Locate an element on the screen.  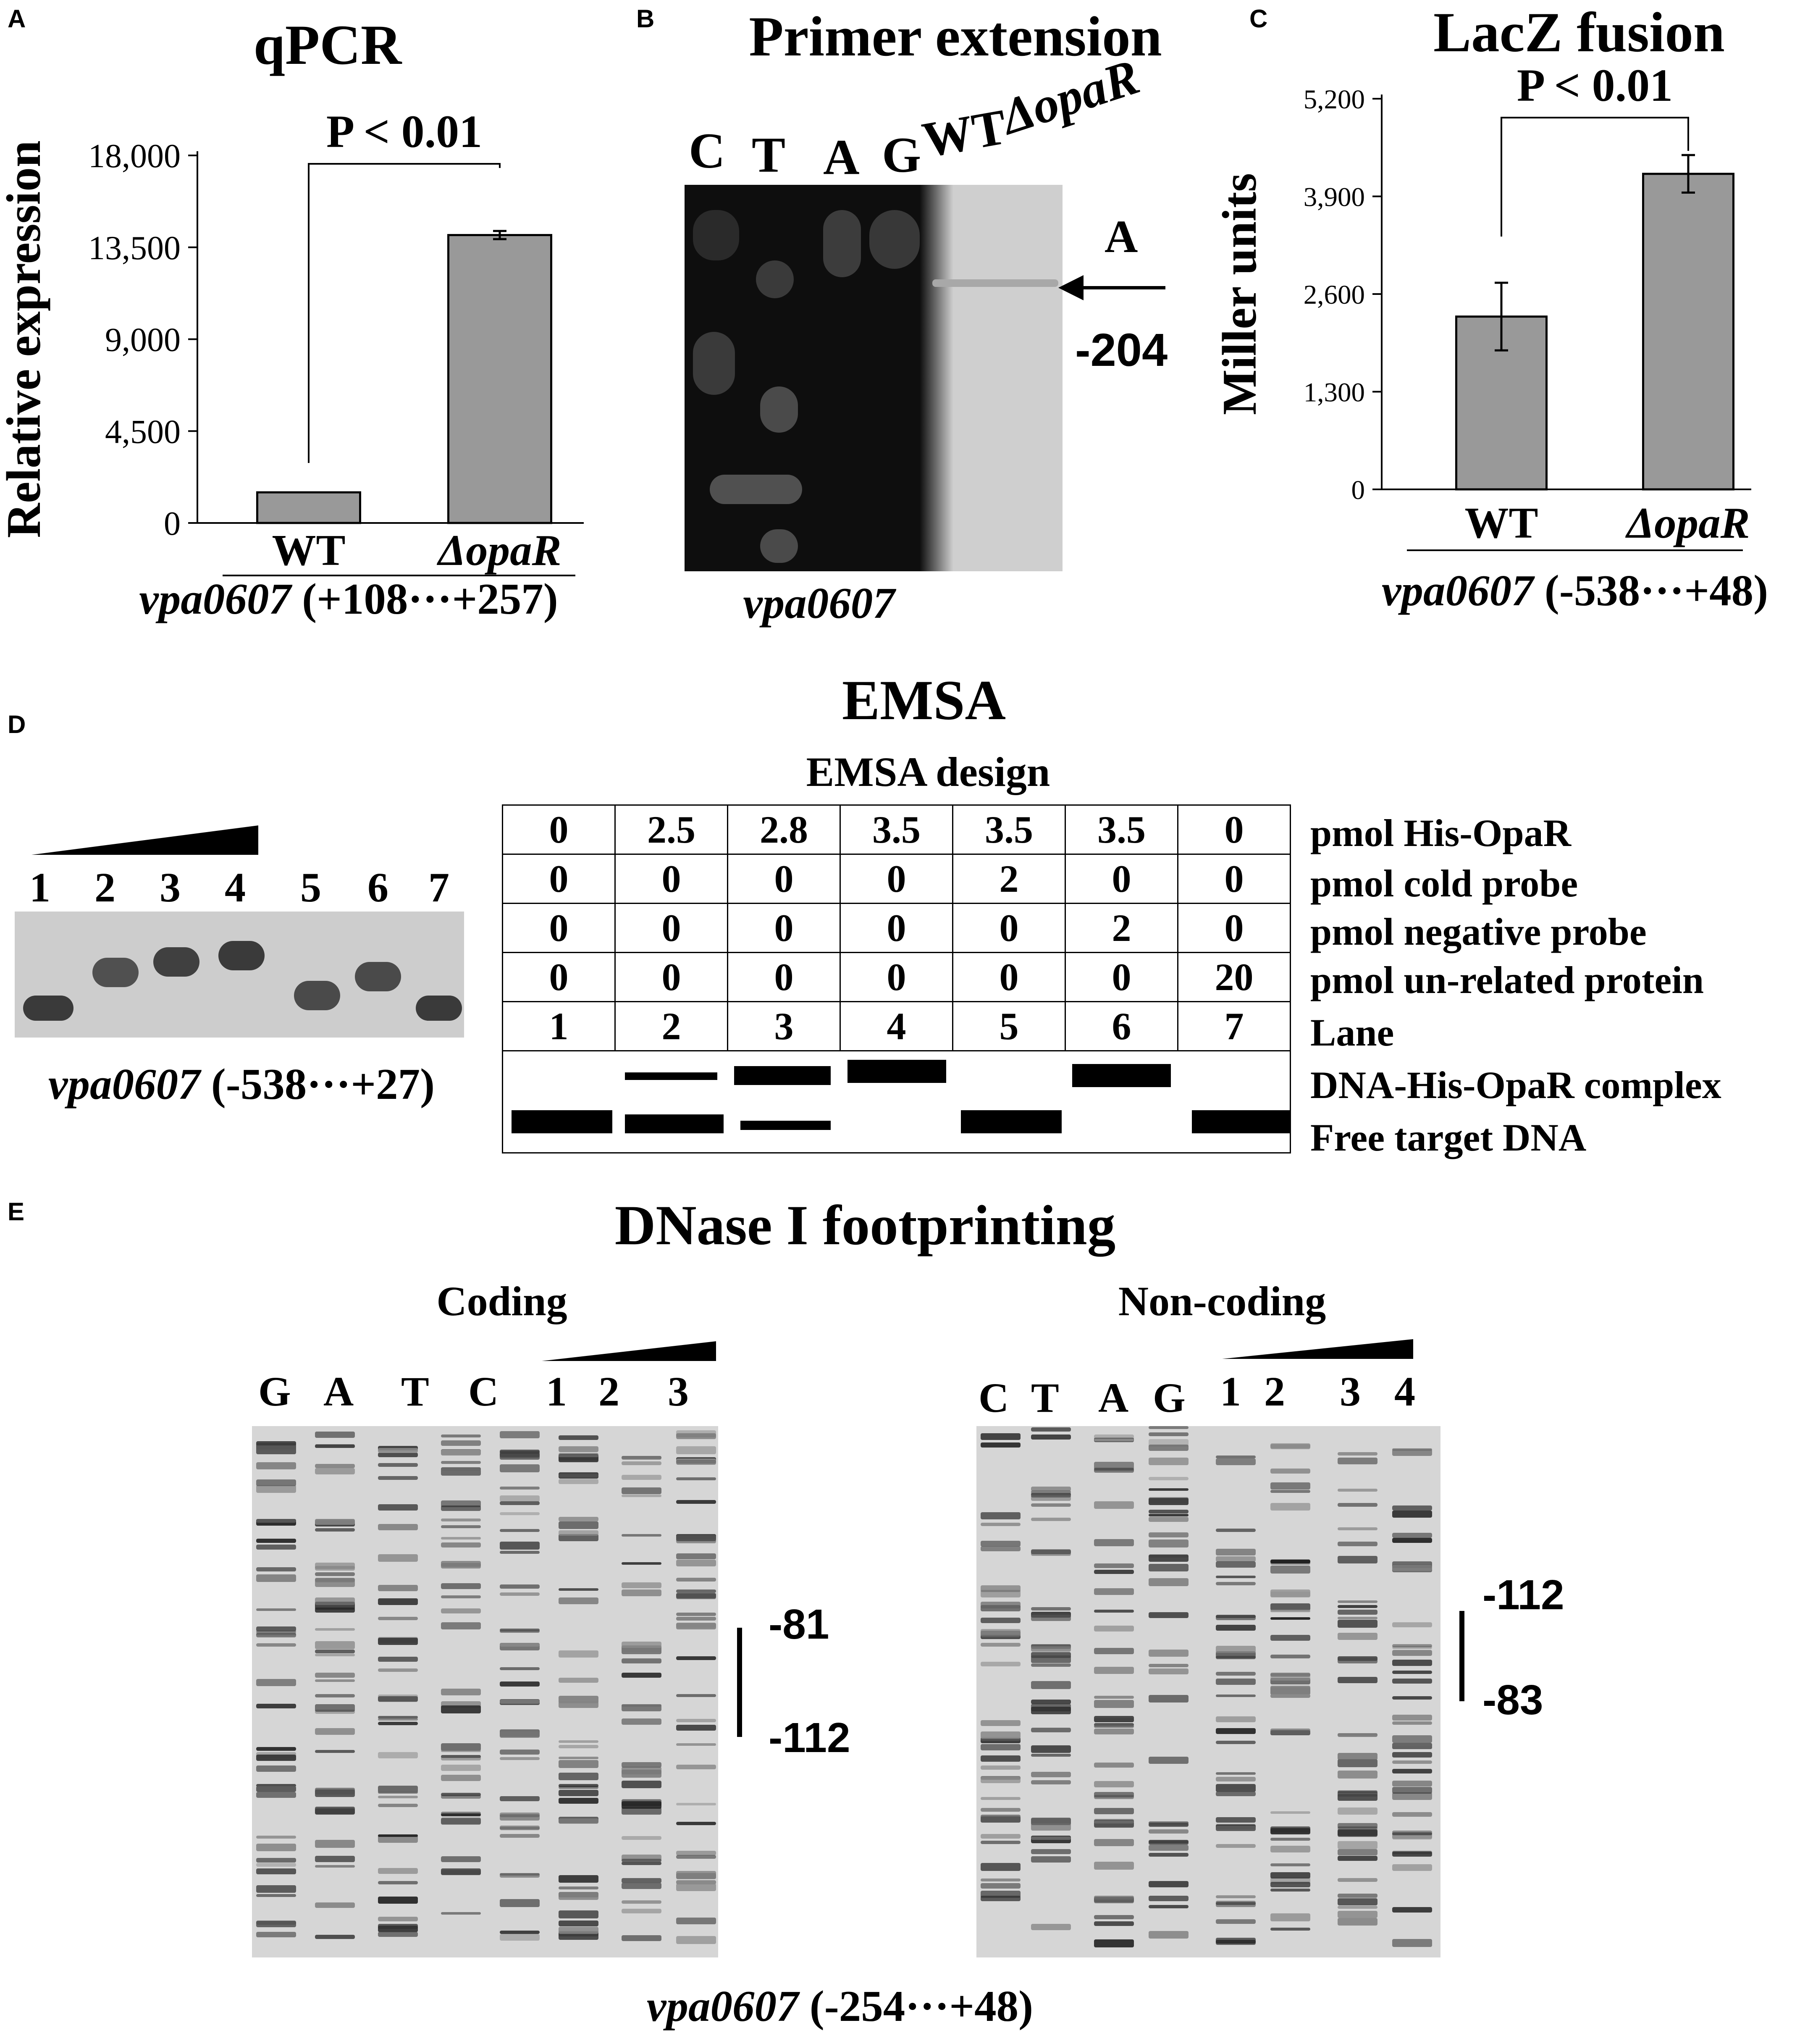
y-tick-label: 2,600 is located at coordinates (1334, 295).